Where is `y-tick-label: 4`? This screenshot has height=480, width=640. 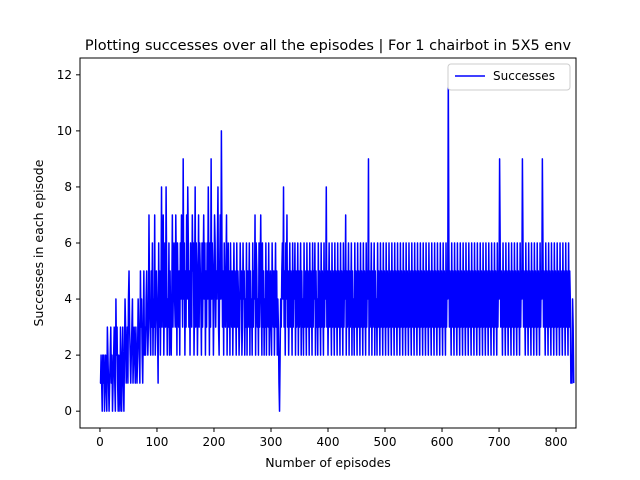
y-tick-label: 4 is located at coordinates (68, 299).